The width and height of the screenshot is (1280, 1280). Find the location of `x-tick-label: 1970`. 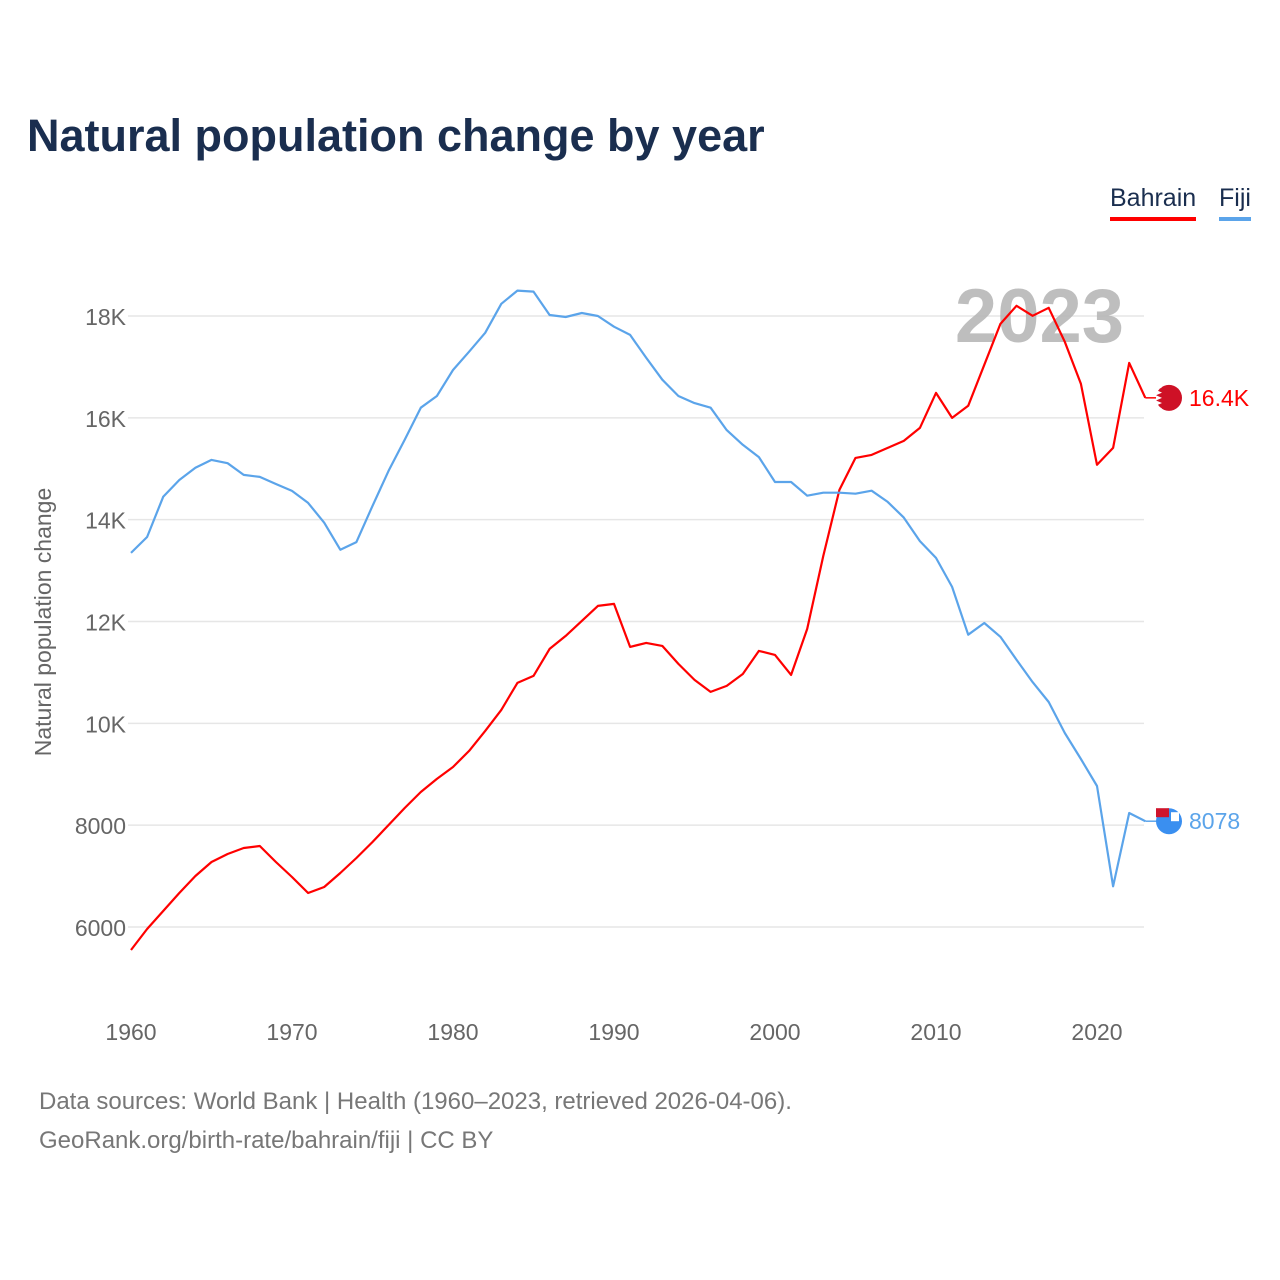

x-tick-label: 1970 is located at coordinates (291, 1032).